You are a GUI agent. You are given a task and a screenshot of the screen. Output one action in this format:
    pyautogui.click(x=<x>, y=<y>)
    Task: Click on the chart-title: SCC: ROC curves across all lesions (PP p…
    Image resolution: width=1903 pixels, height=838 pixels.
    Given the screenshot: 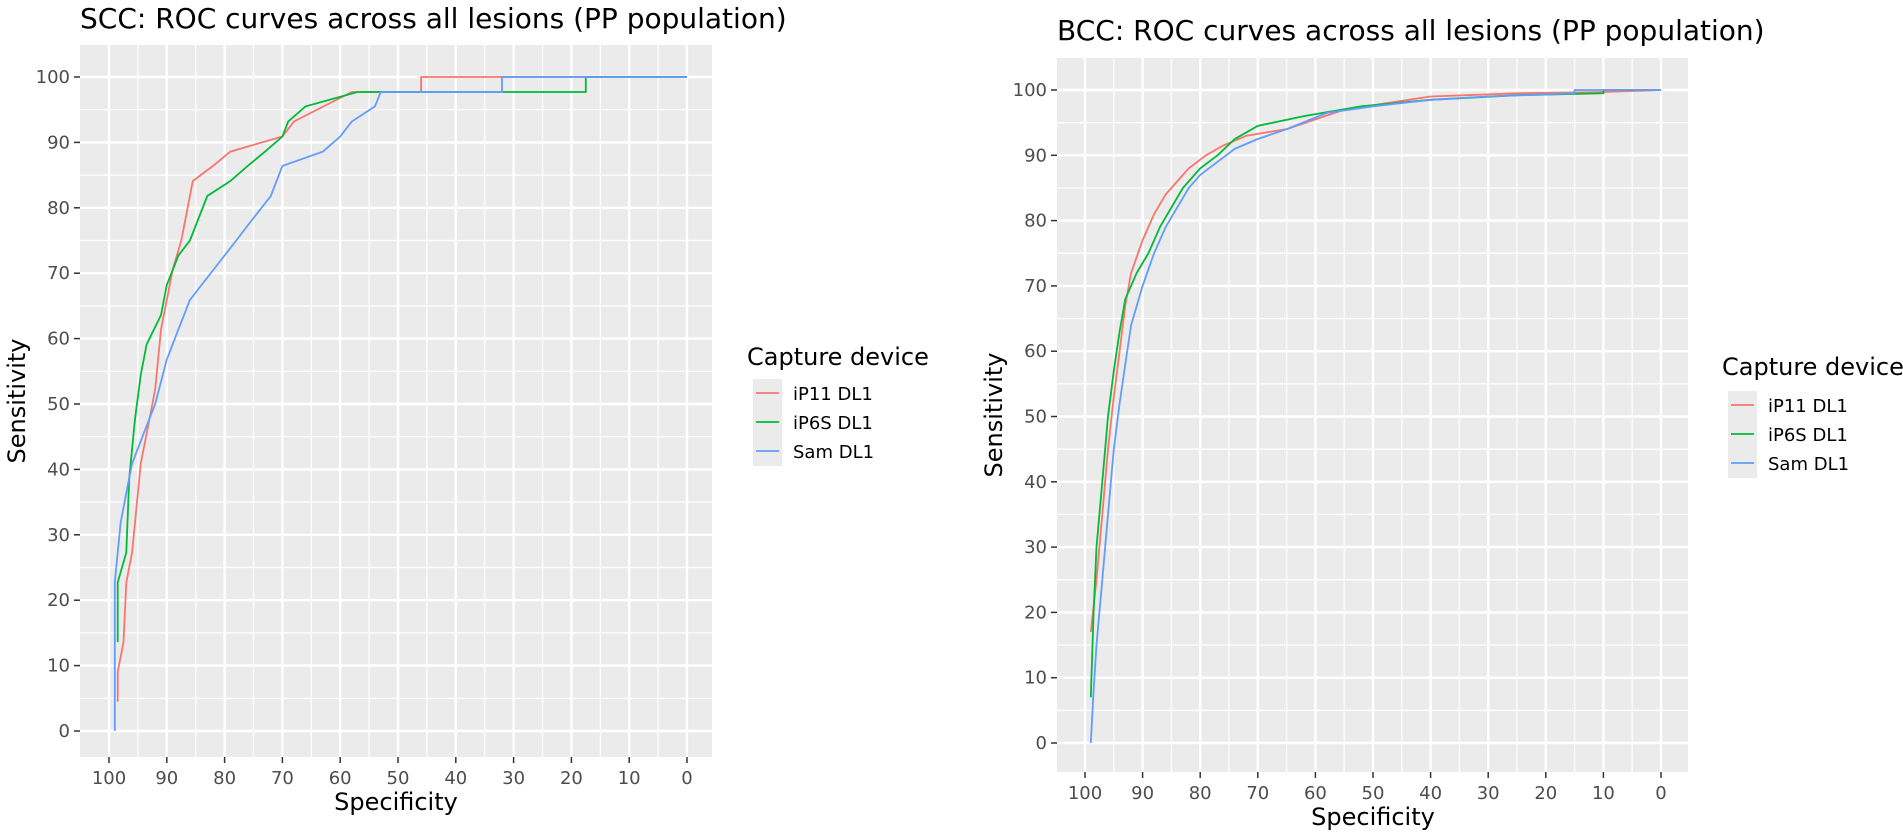 What is the action you would take?
    pyautogui.click(x=433, y=18)
    